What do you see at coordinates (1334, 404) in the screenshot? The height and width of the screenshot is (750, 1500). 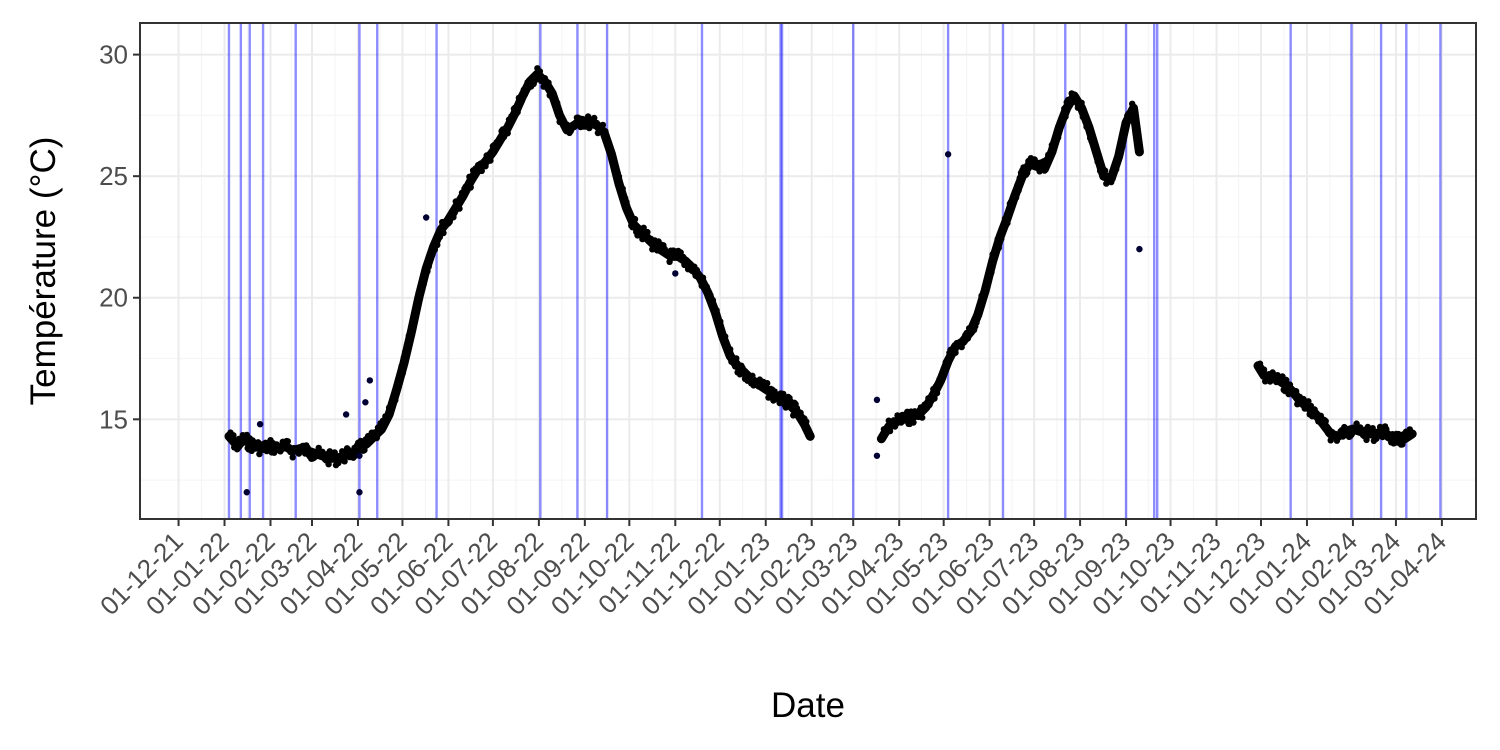 I see `temperature-points` at bounding box center [1334, 404].